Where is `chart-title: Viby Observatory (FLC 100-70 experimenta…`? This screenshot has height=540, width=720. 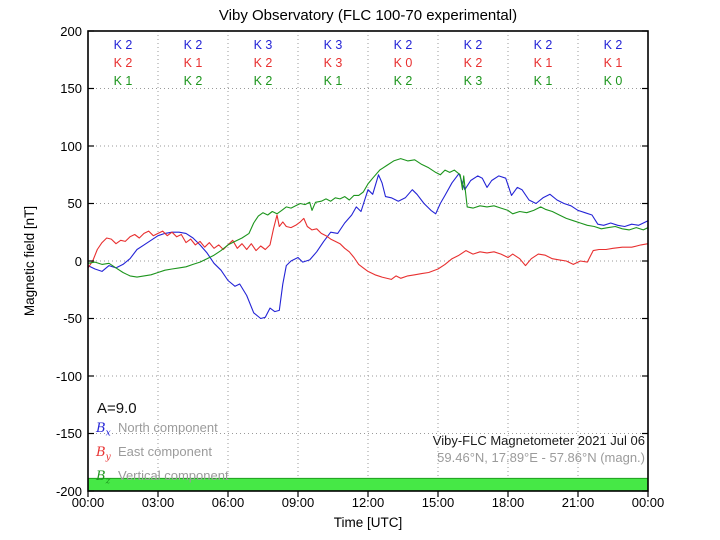
chart-title: Viby Observatory (FLC 100-70 experimenta… is located at coordinates (368, 15).